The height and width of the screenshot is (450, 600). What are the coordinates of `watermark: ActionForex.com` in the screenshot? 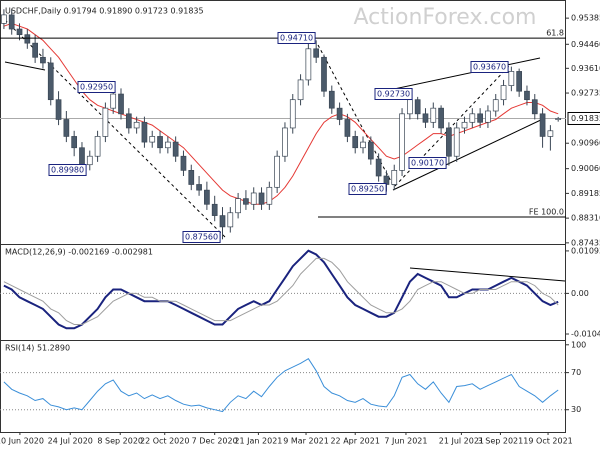 It's located at (445, 17).